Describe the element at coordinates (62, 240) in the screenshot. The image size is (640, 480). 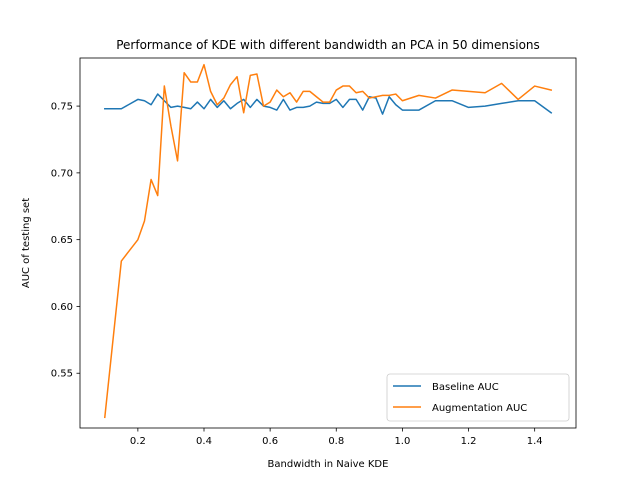
I see `y-tick-label: 0.65` at that location.